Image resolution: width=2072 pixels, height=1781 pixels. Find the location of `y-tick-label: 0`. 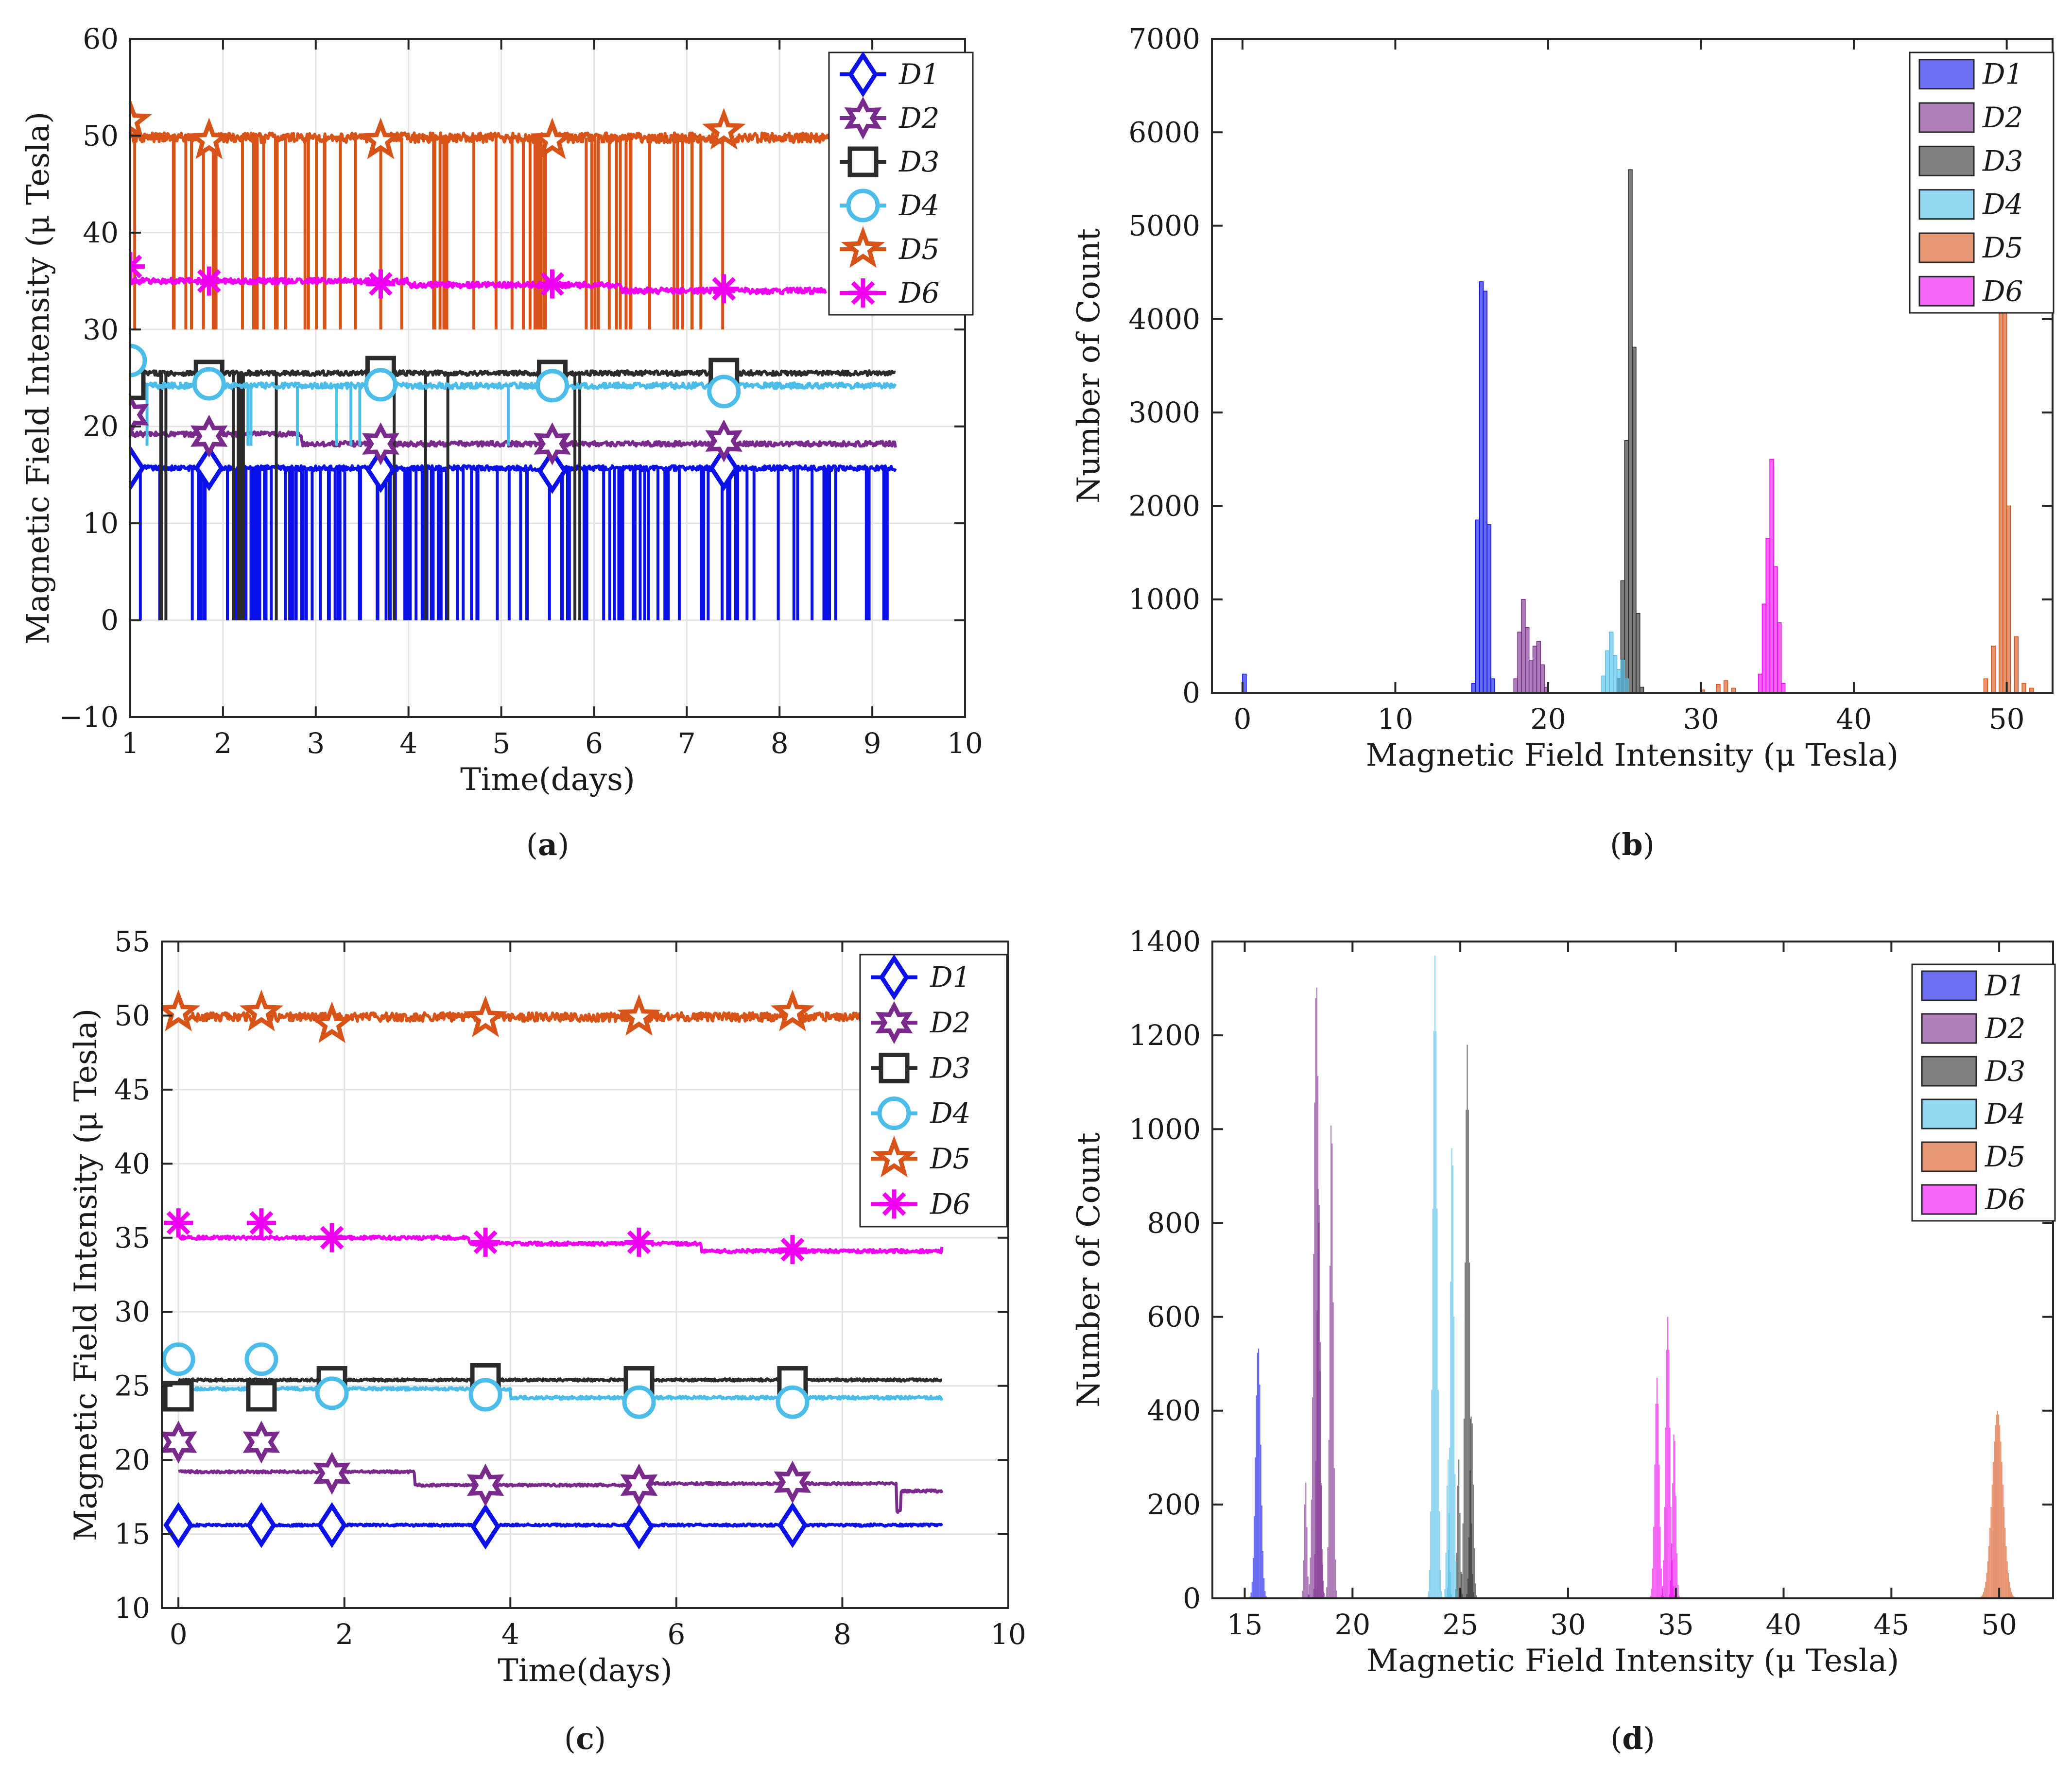

y-tick-label: 0 is located at coordinates (1191, 692).